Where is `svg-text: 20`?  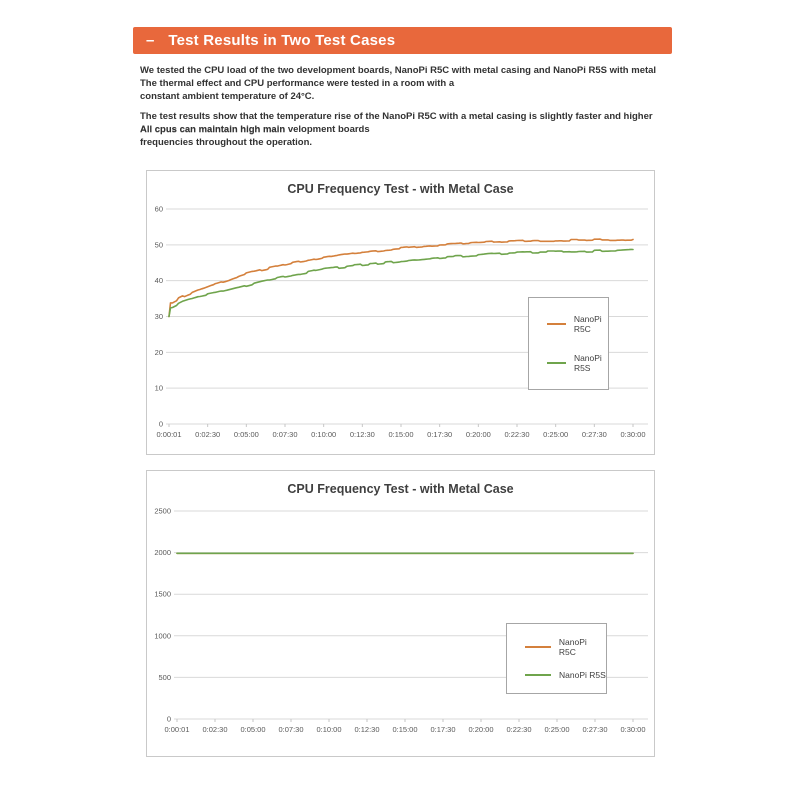 svg-text: 20 is located at coordinates (159, 352).